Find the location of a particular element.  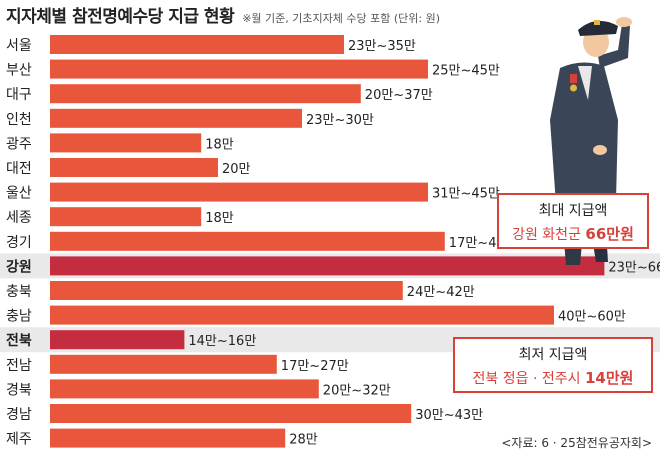

min-callout-label: 최저 지급액 is located at coordinates (553, 355).